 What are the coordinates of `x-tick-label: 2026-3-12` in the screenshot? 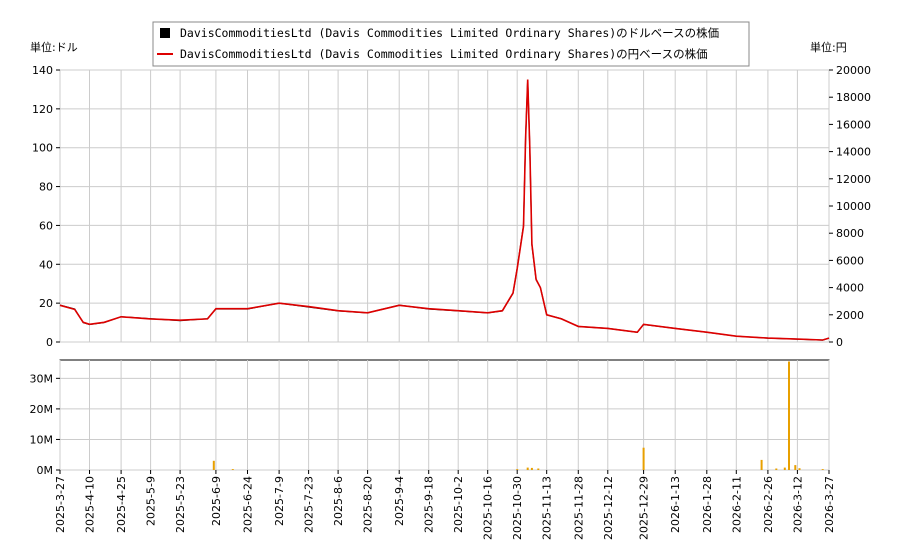 It's located at (797, 504).